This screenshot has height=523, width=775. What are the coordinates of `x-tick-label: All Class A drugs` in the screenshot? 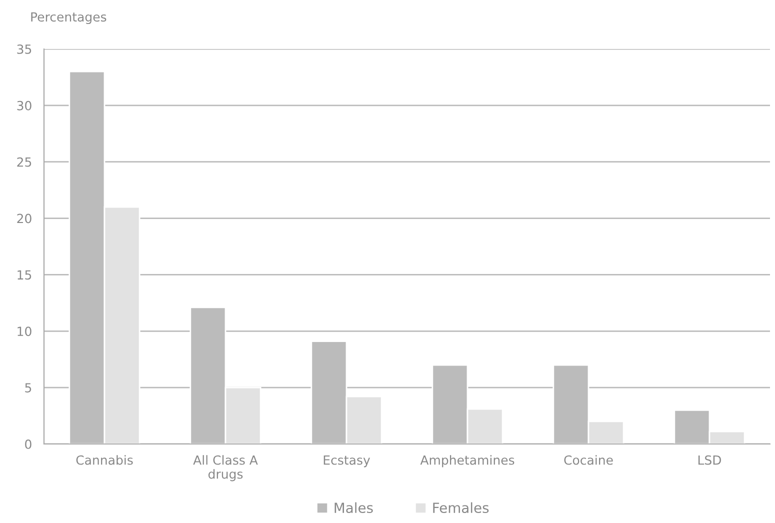 It's located at (225, 468).